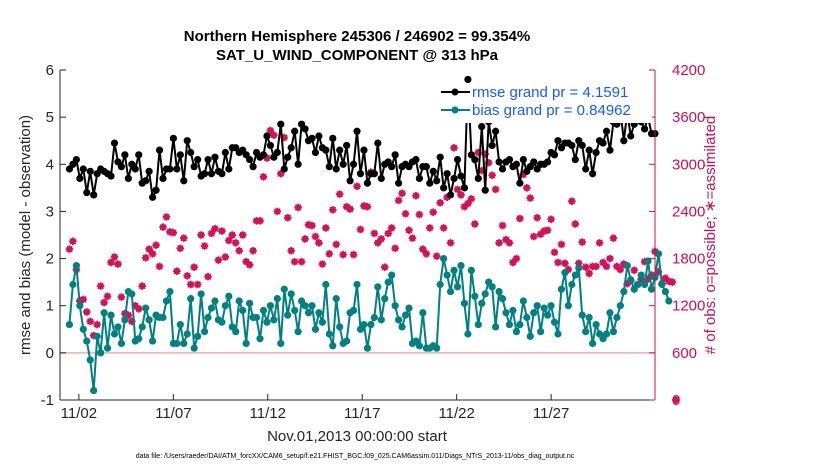 The height and width of the screenshot is (470, 830). I want to click on y-right-tick-label: 1800, so click(688, 259).